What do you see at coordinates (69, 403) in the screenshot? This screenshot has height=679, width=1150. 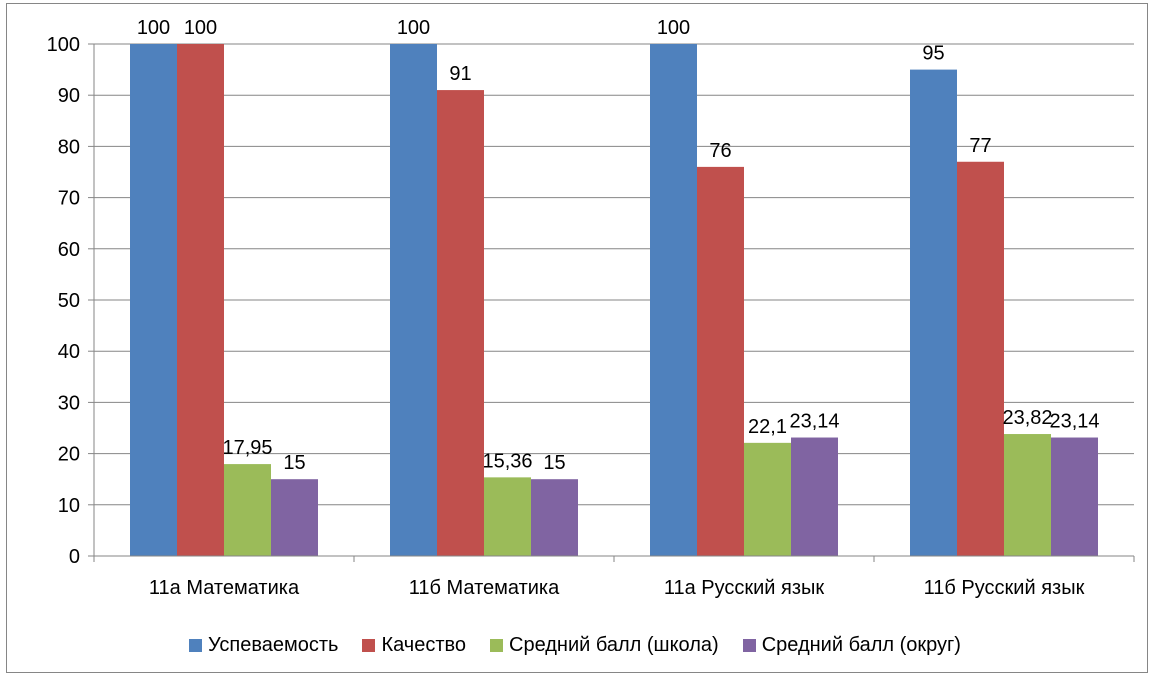 I see `y-tick-label: 30` at bounding box center [69, 403].